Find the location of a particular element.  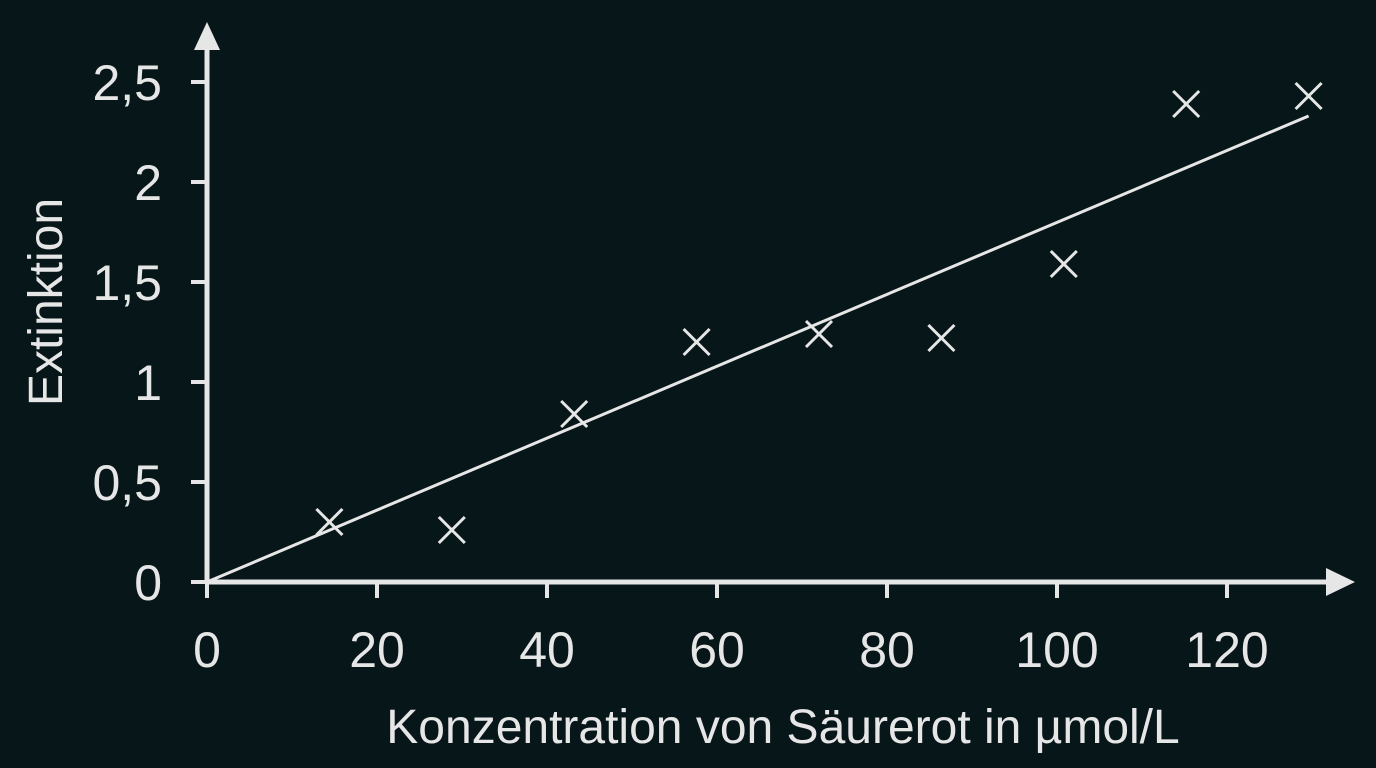

x-tick-label: 120 is located at coordinates (1226, 650).